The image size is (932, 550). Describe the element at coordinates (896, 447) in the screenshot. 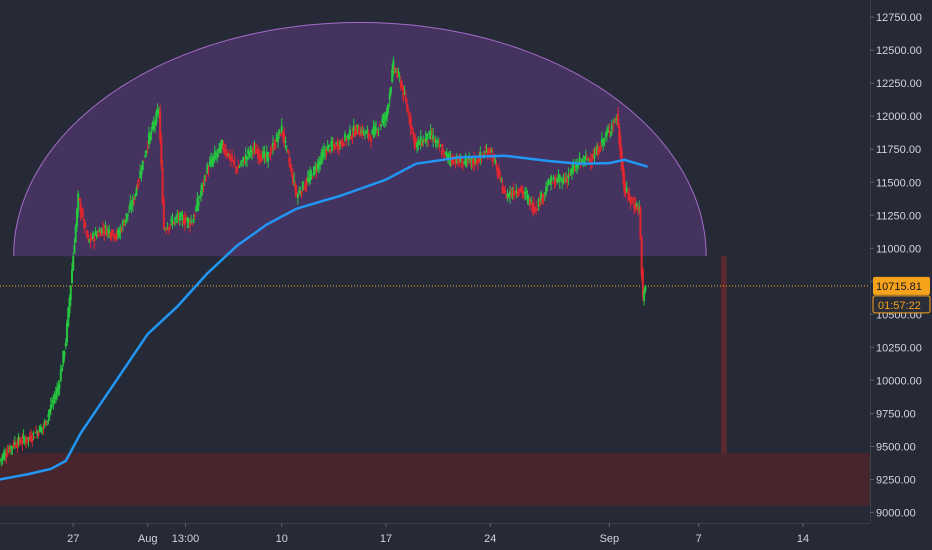

I see `price-axis-label: 9500.00` at that location.